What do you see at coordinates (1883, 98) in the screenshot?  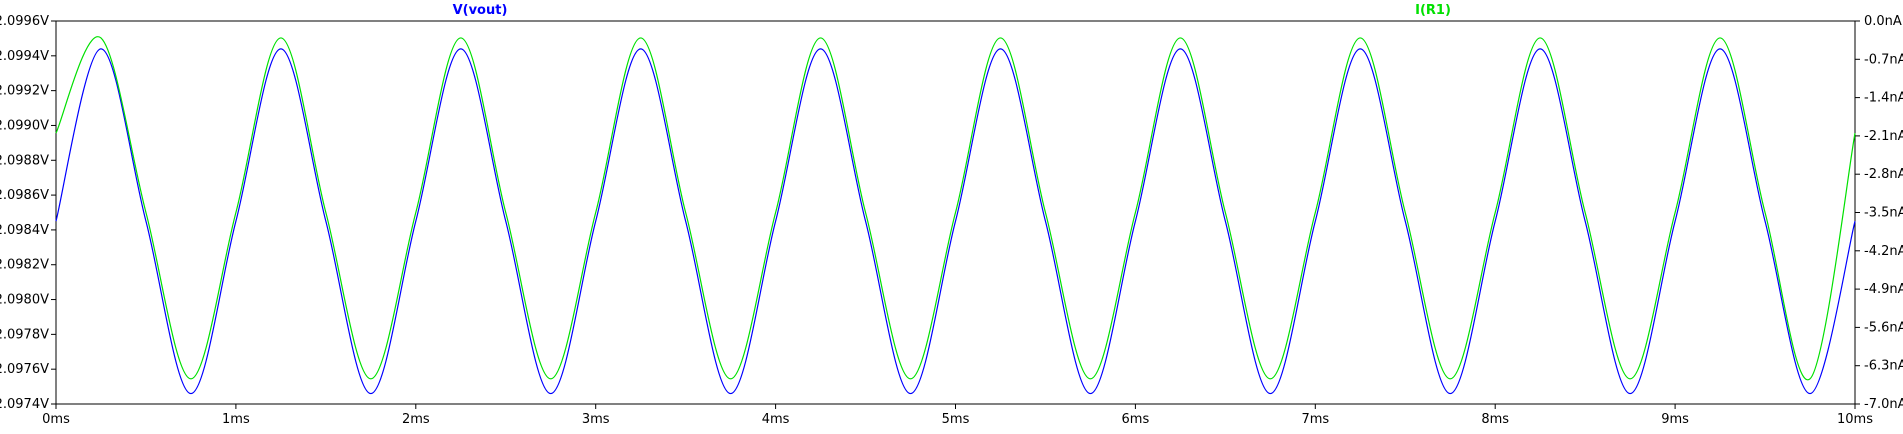 I see `y-right-tick-label: -1.4nA` at bounding box center [1883, 98].